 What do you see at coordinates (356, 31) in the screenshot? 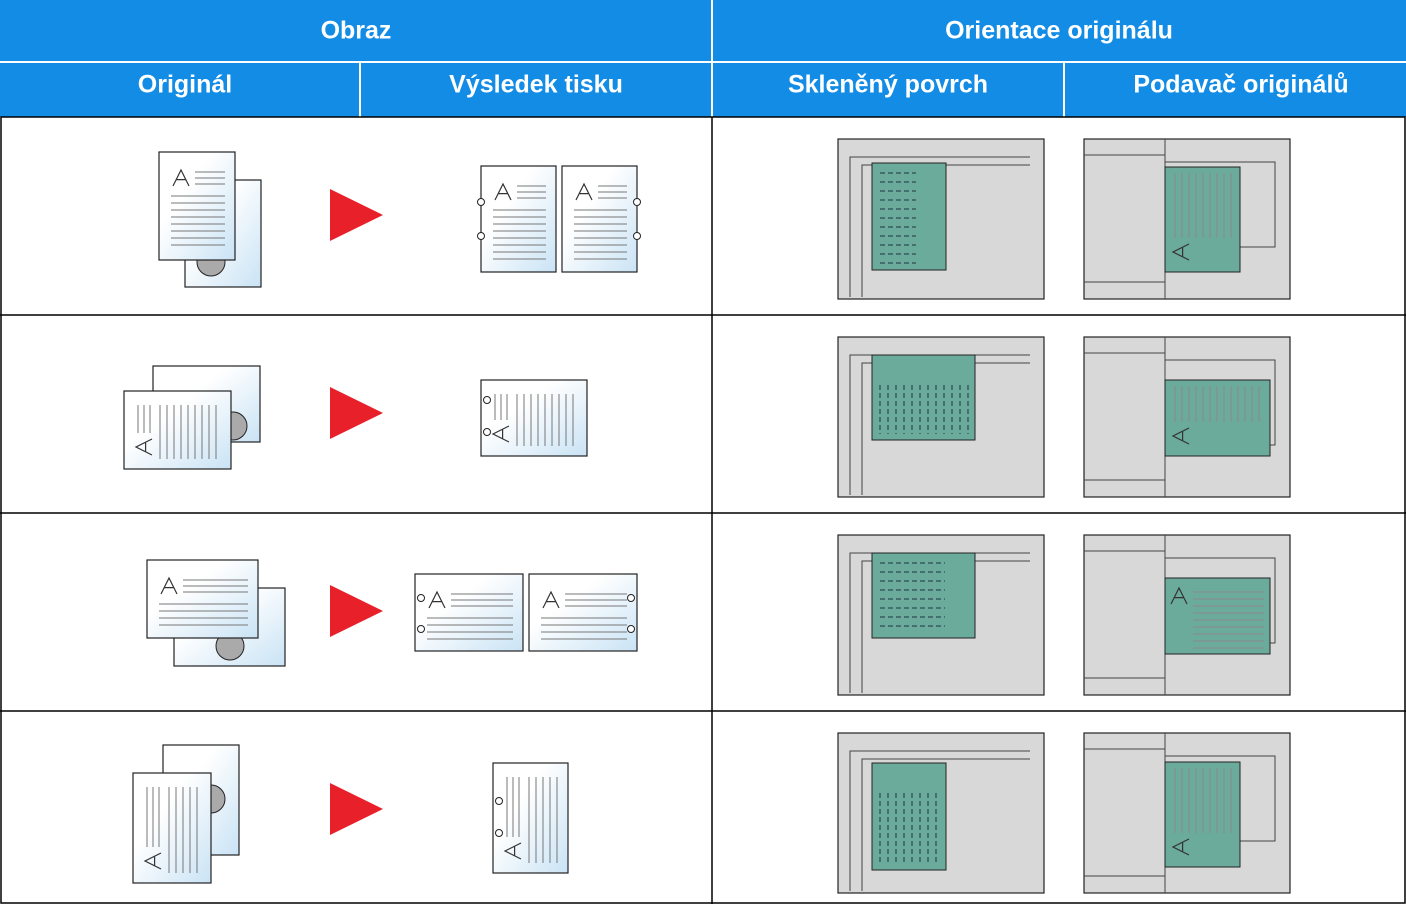
I see `header-cell: Obraz` at bounding box center [356, 31].